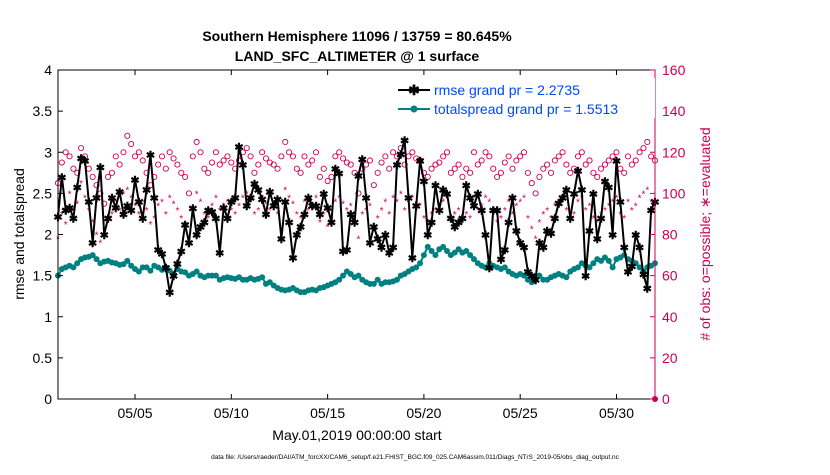 The width and height of the screenshot is (830, 475). I want to click on legend-rmse-marker: ✱, so click(414, 90).